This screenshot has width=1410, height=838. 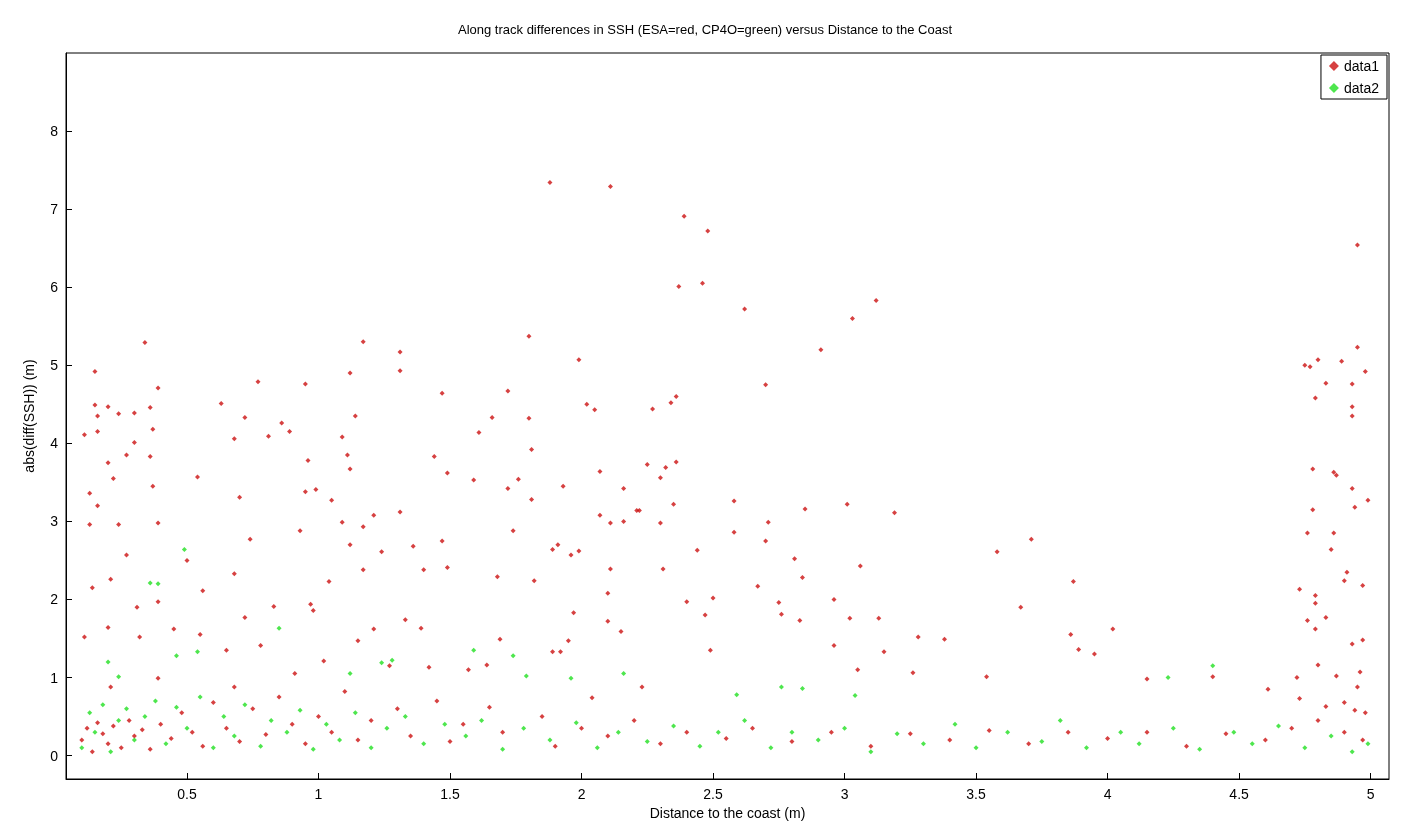 What do you see at coordinates (318, 794) in the screenshot?
I see `x-tick-label: 1` at bounding box center [318, 794].